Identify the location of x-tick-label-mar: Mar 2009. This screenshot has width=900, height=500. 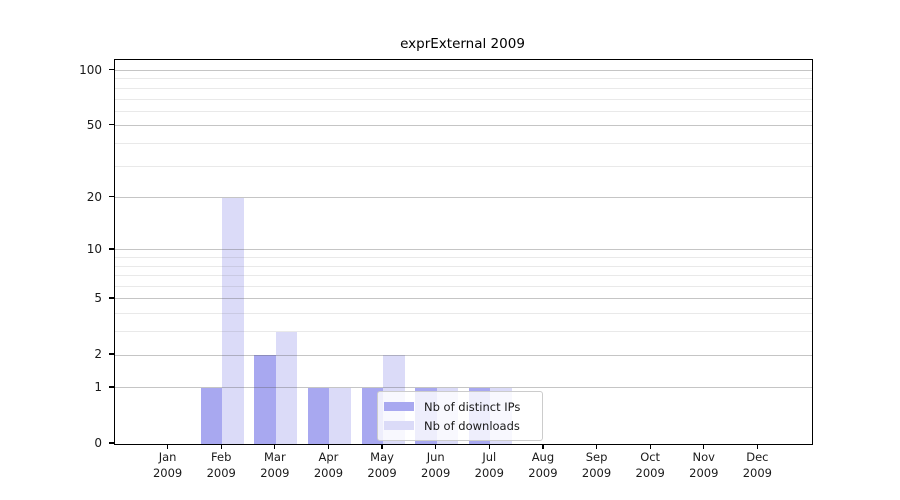
(275, 465).